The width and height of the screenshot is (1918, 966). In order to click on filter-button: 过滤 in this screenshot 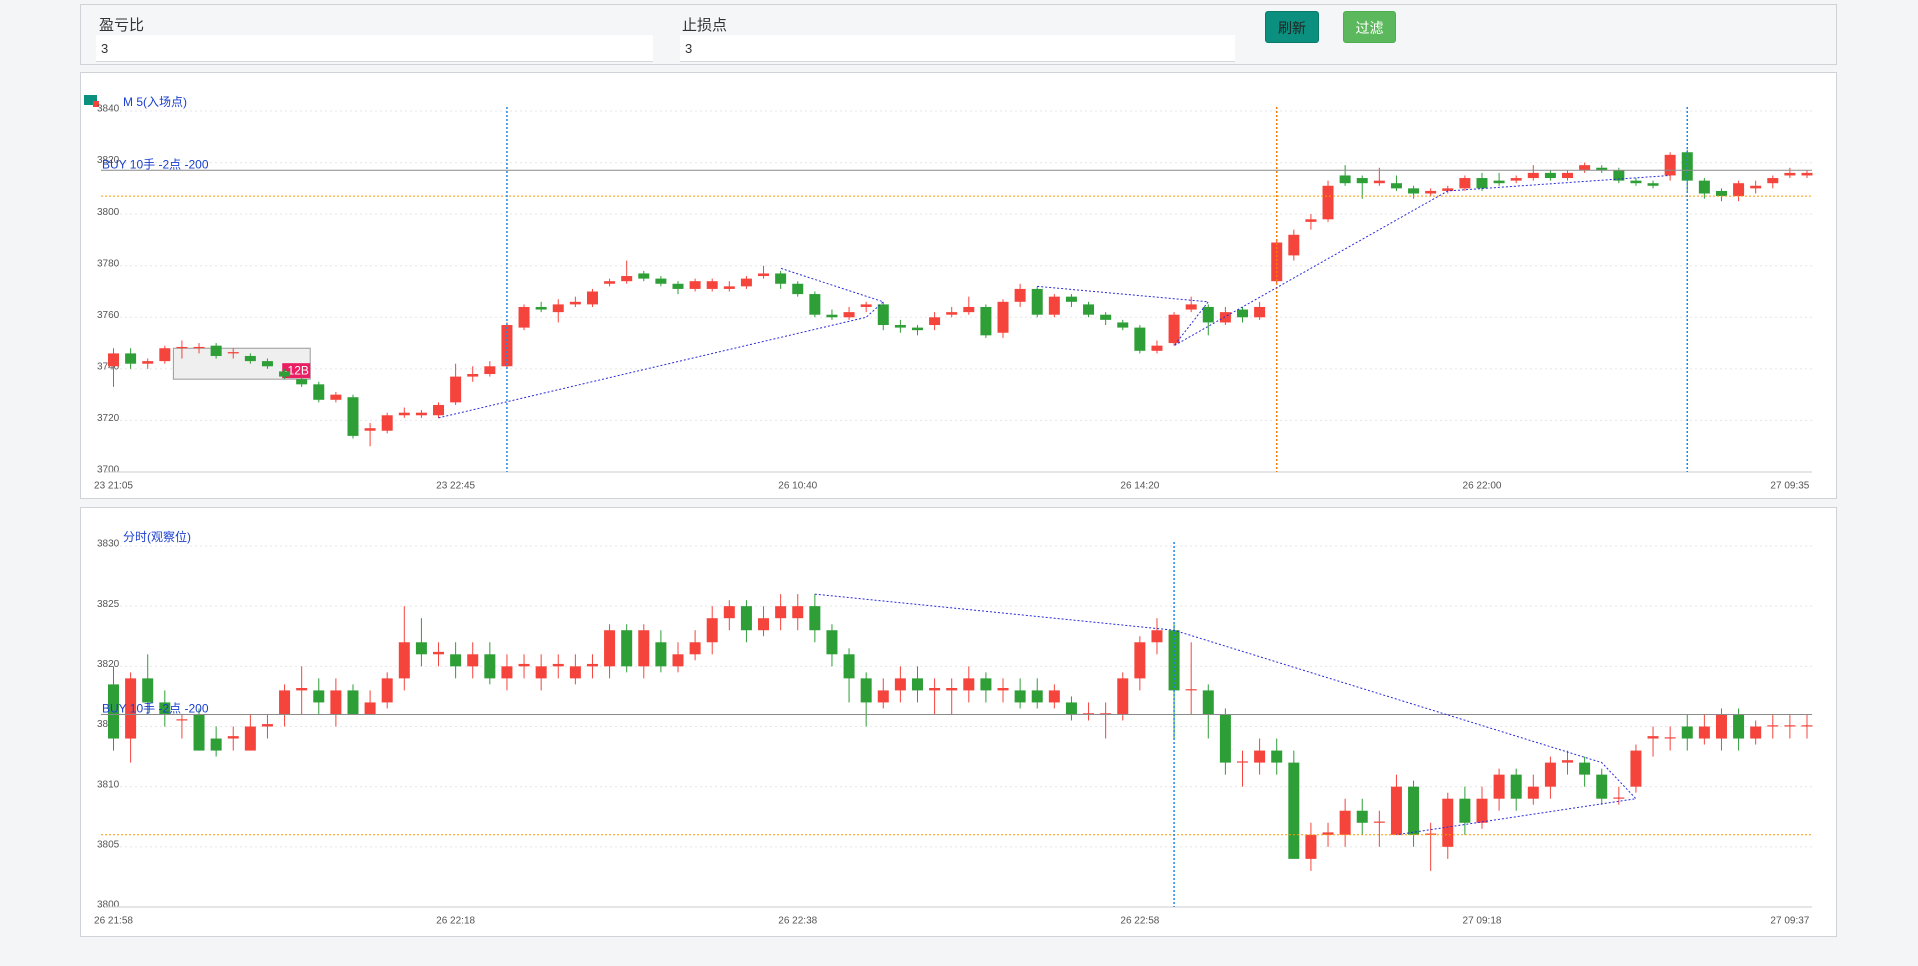, I will do `click(1369, 27)`.